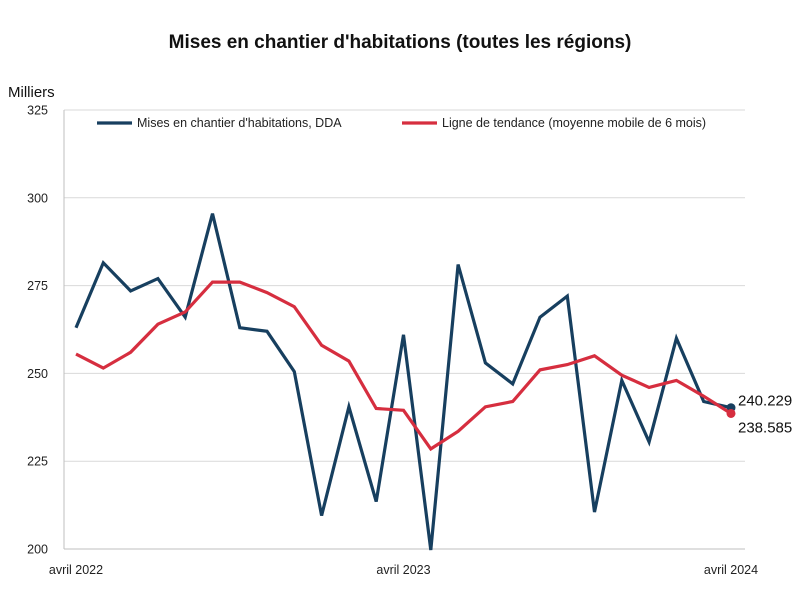 The height and width of the screenshot is (604, 800). I want to click on y-tick-label-325: 325, so click(37, 111).